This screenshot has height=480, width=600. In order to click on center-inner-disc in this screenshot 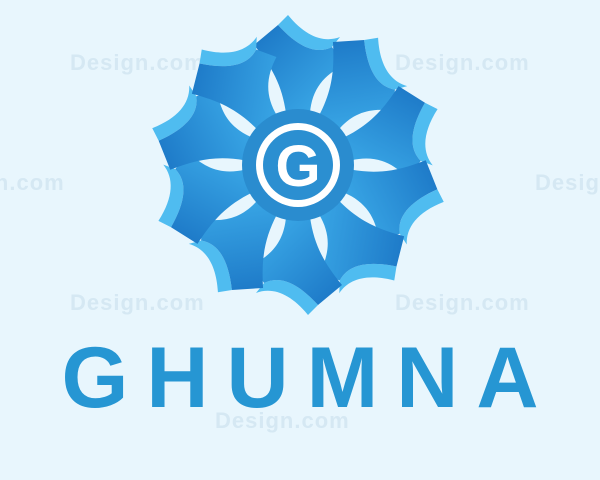, I will do `click(298, 165)`.